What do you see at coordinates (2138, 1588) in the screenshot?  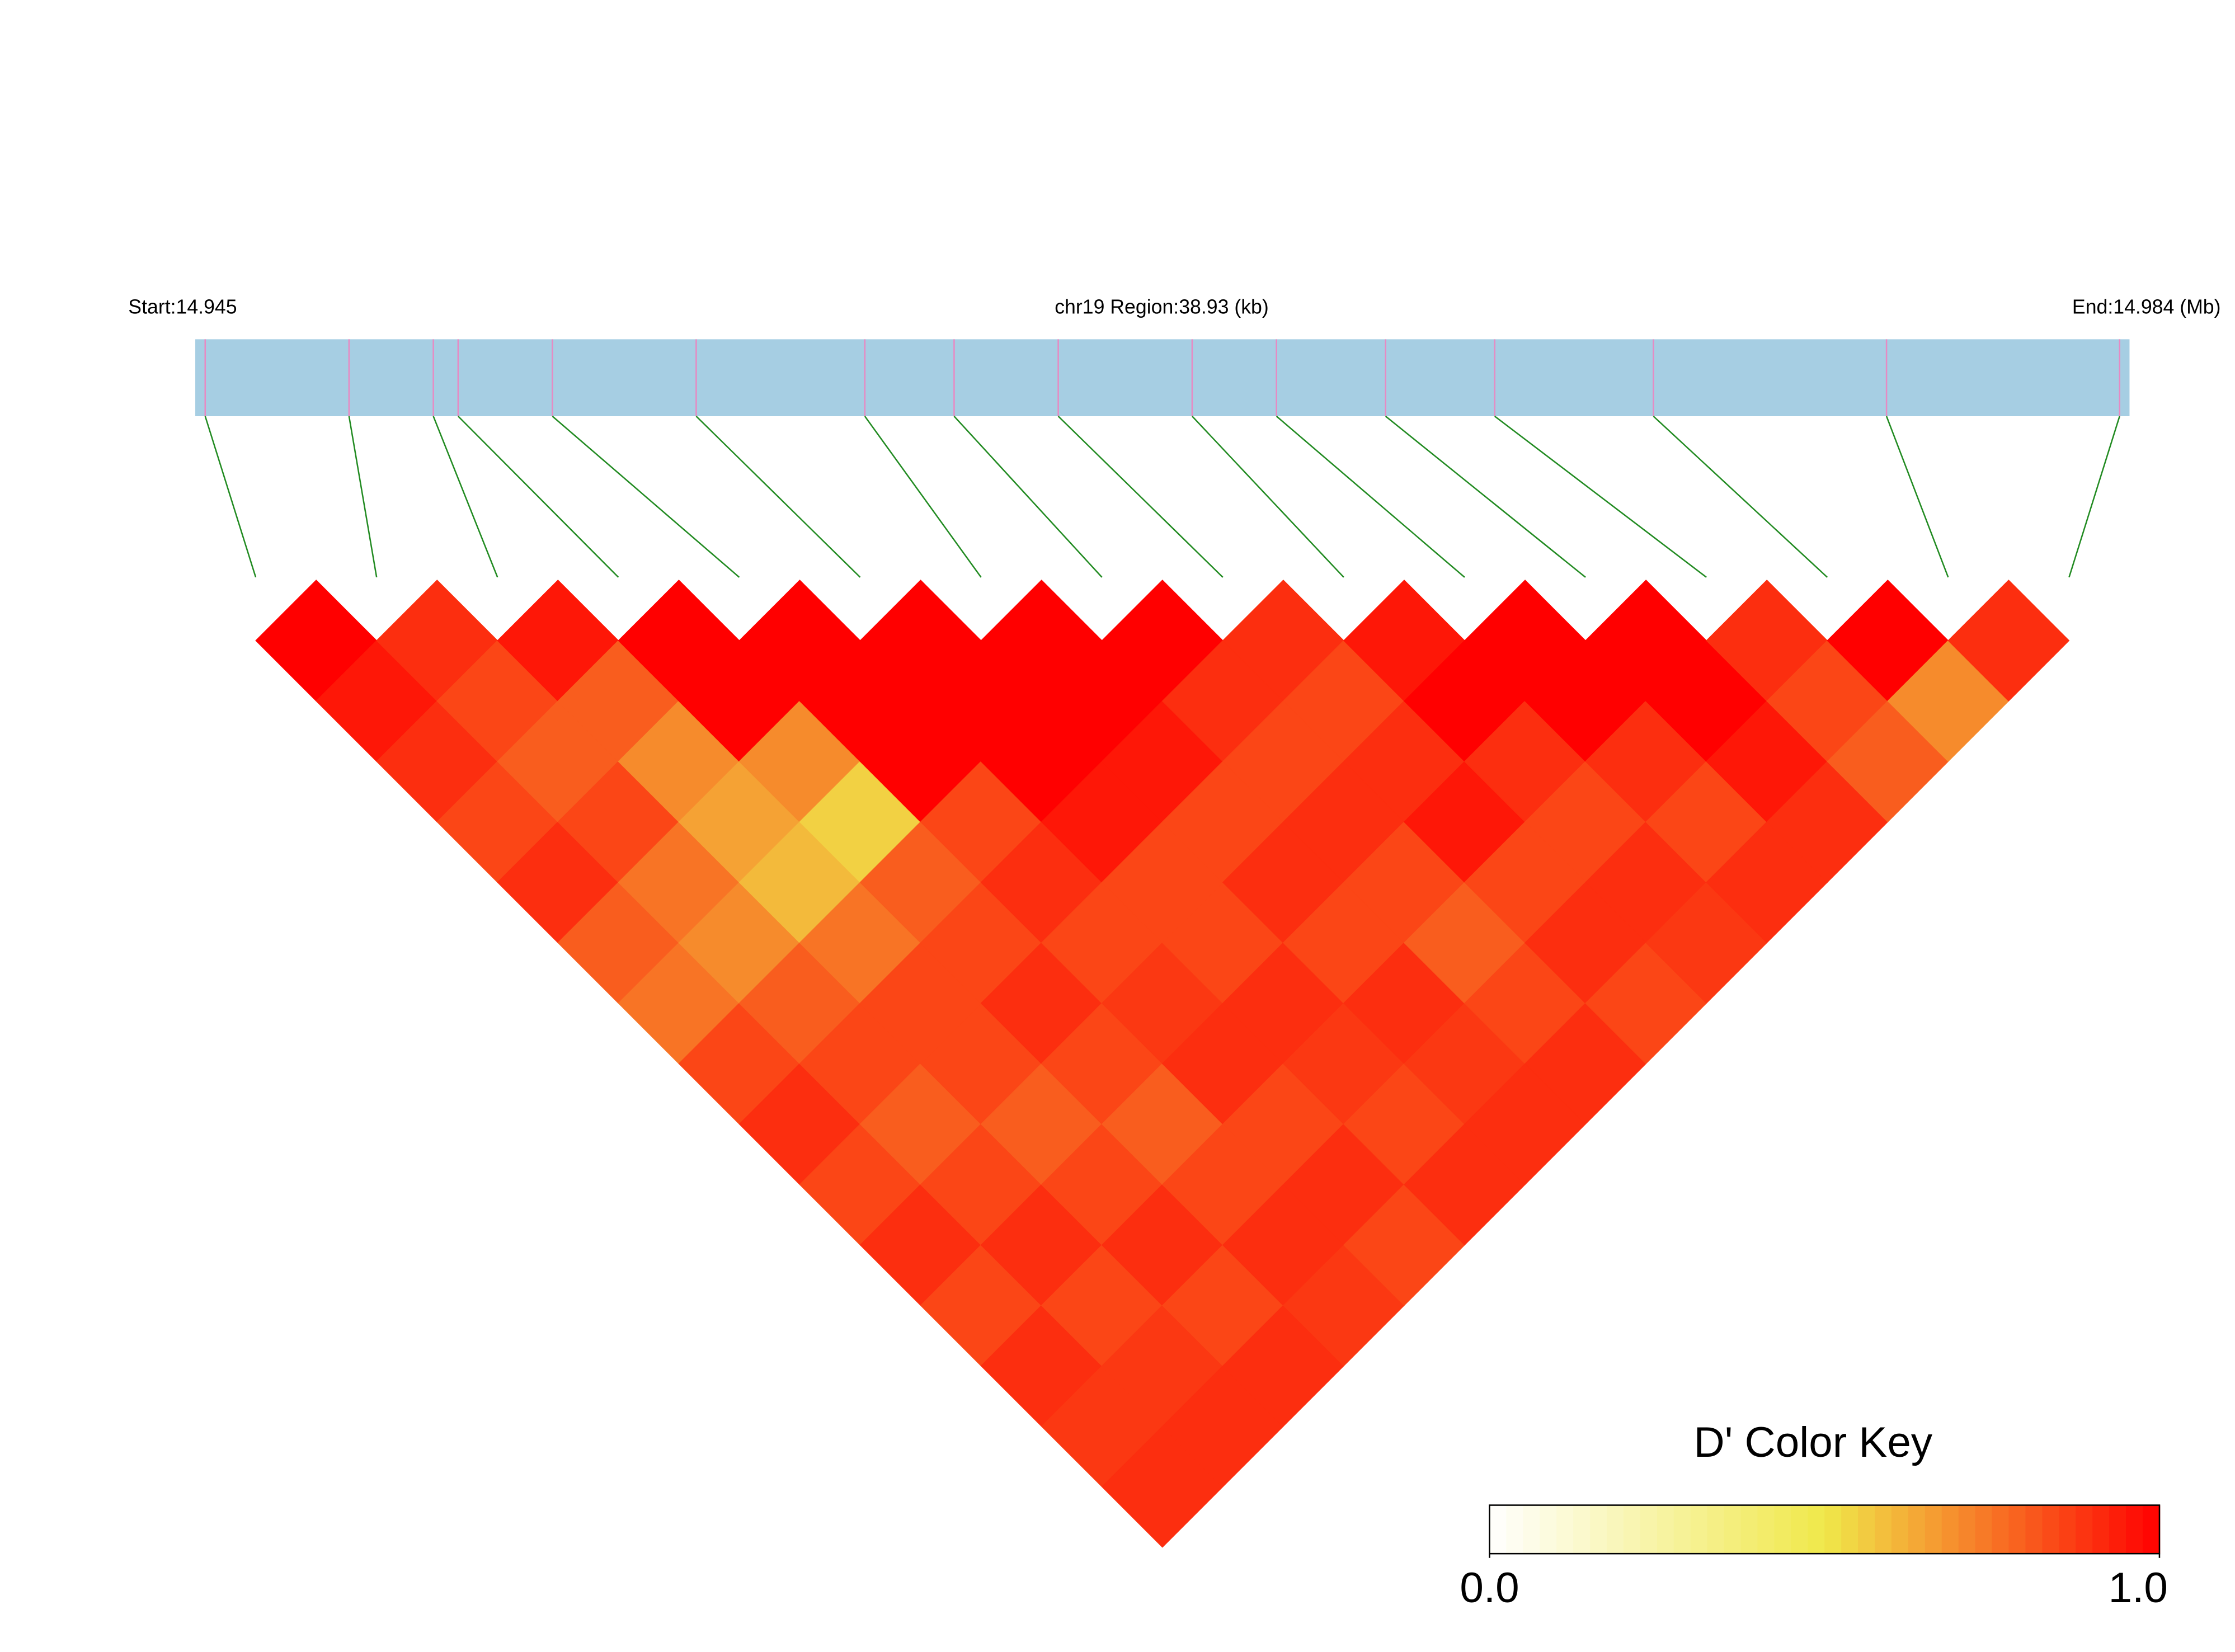 I see `key-tick-label: 1.0` at bounding box center [2138, 1588].